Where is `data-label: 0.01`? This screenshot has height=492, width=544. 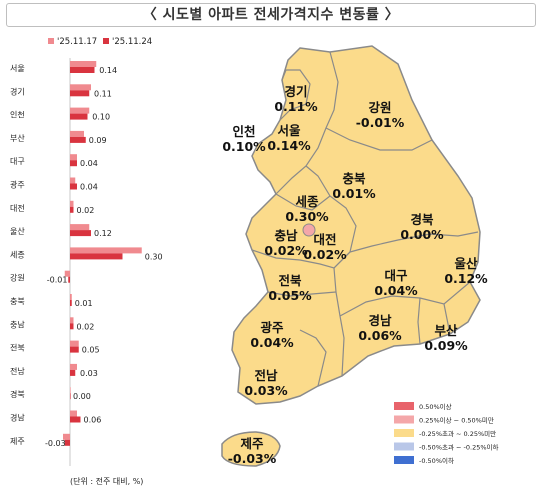 data-label: 0.01 is located at coordinates (84, 303).